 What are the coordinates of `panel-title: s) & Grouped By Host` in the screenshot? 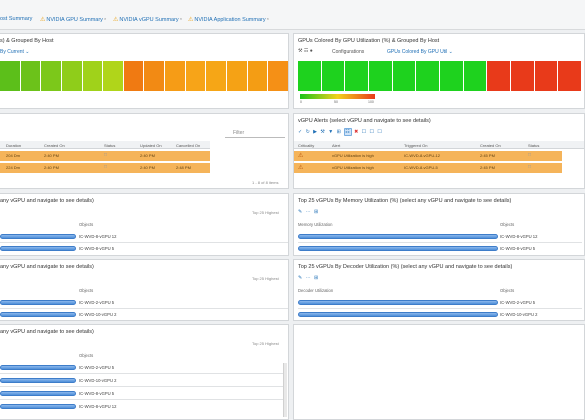 It's located at (27, 41).